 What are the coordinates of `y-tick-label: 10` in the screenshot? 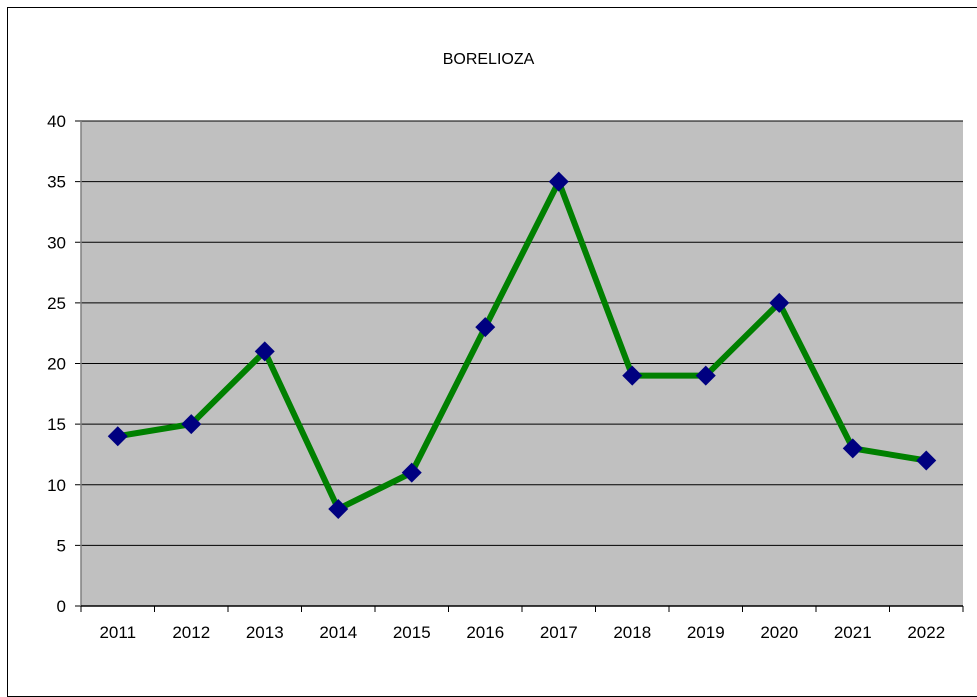 It's located at (56, 485).